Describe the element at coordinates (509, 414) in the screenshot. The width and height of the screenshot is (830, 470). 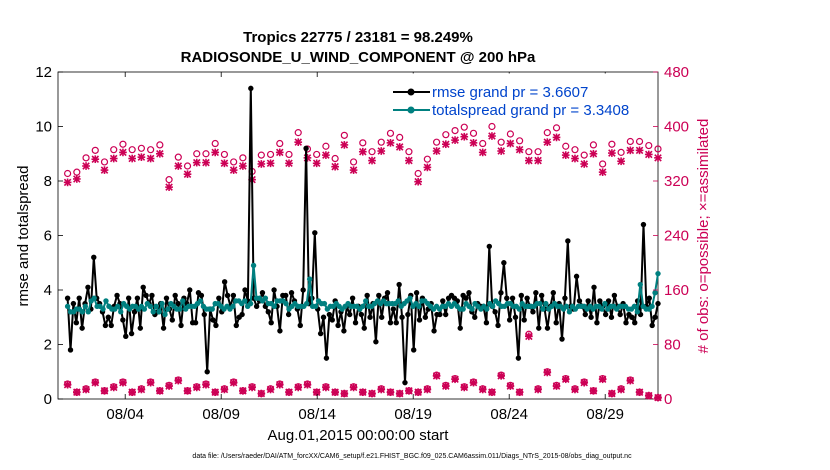
I see `x-tick-label-4: 08/24` at that location.